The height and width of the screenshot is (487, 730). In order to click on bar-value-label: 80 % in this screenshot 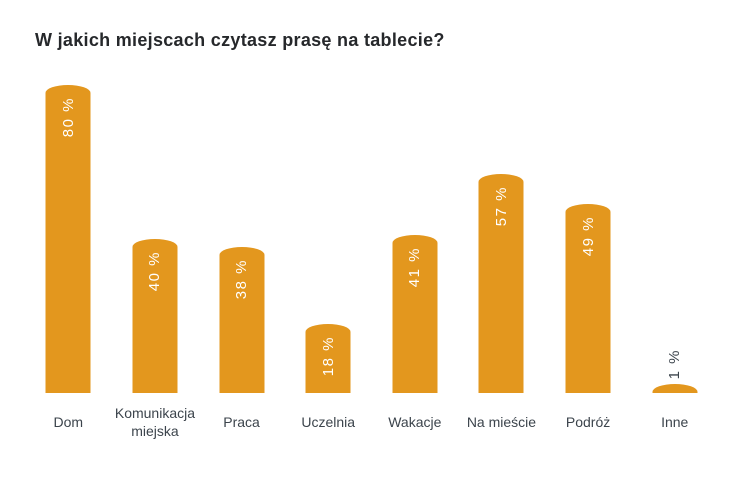, I will do `click(68, 117)`.